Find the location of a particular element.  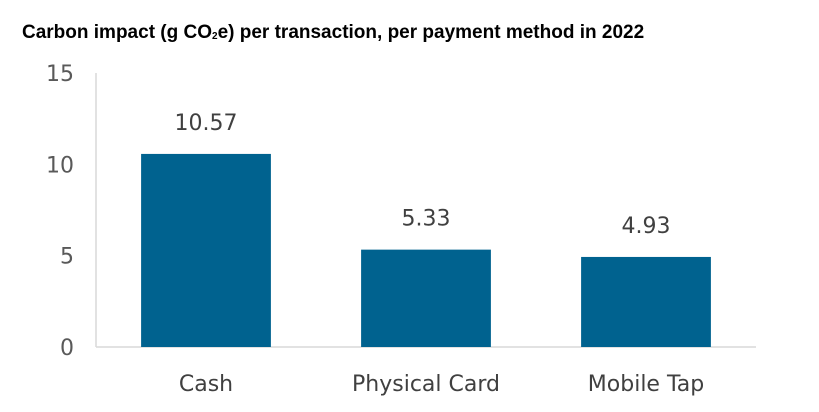

y-tick-label: 10 is located at coordinates (60, 165).